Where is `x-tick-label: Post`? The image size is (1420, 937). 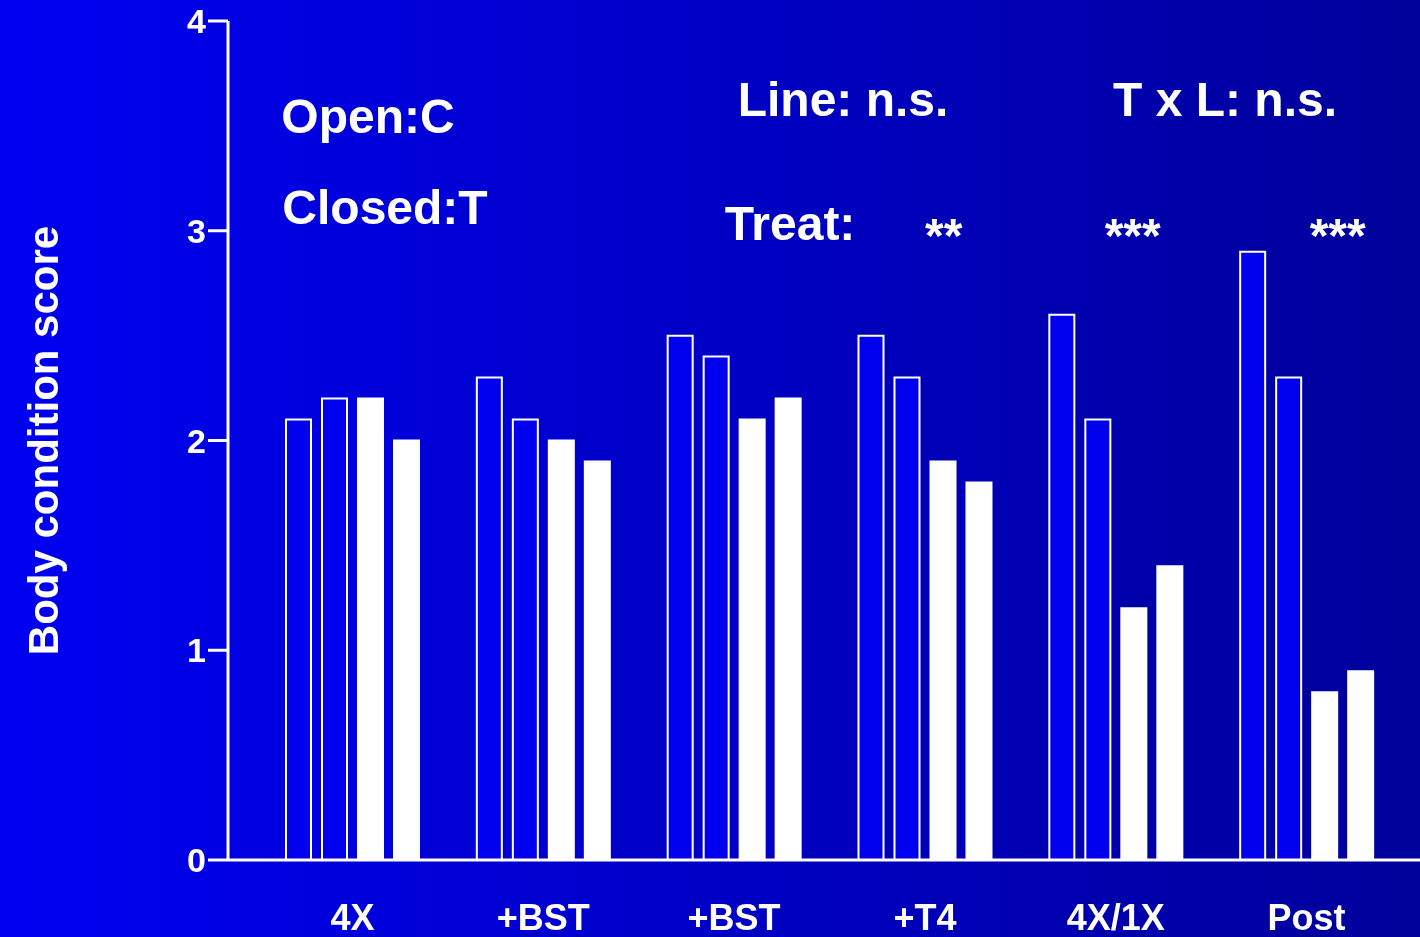 x-tick-label: Post is located at coordinates (1306, 916).